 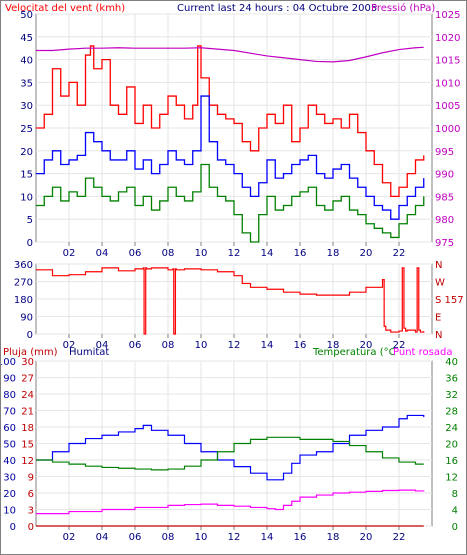 What do you see at coordinates (447, 83) in the screenshot?
I see `pressure-tick-label: 1010` at bounding box center [447, 83].